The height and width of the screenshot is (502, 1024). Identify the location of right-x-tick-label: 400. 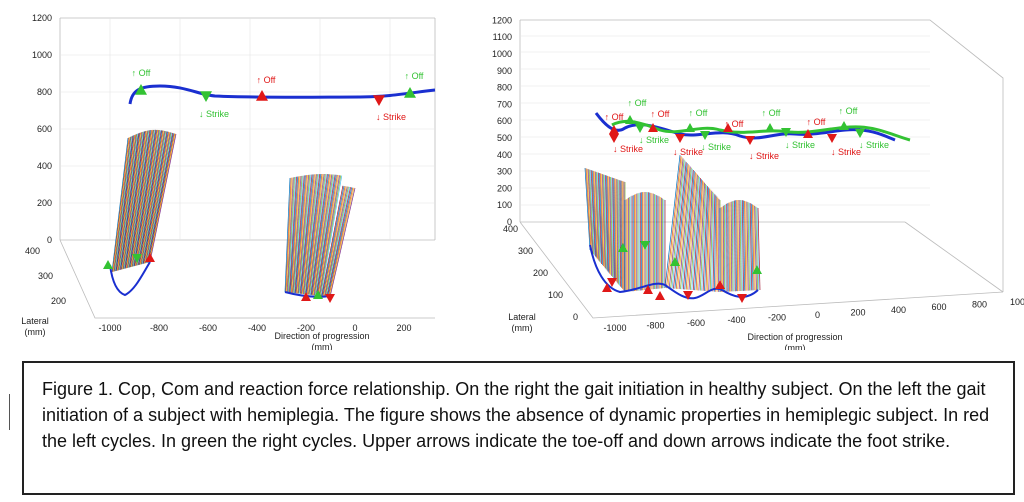
(898, 310).